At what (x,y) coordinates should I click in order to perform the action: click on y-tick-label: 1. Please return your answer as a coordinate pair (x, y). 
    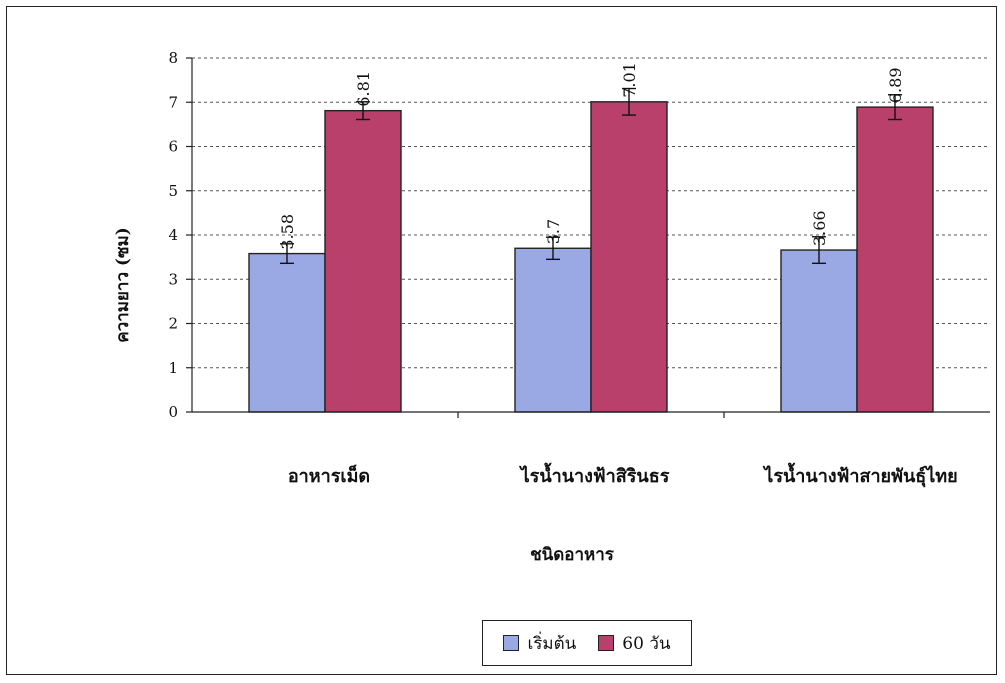
    Looking at the image, I should click on (173, 368).